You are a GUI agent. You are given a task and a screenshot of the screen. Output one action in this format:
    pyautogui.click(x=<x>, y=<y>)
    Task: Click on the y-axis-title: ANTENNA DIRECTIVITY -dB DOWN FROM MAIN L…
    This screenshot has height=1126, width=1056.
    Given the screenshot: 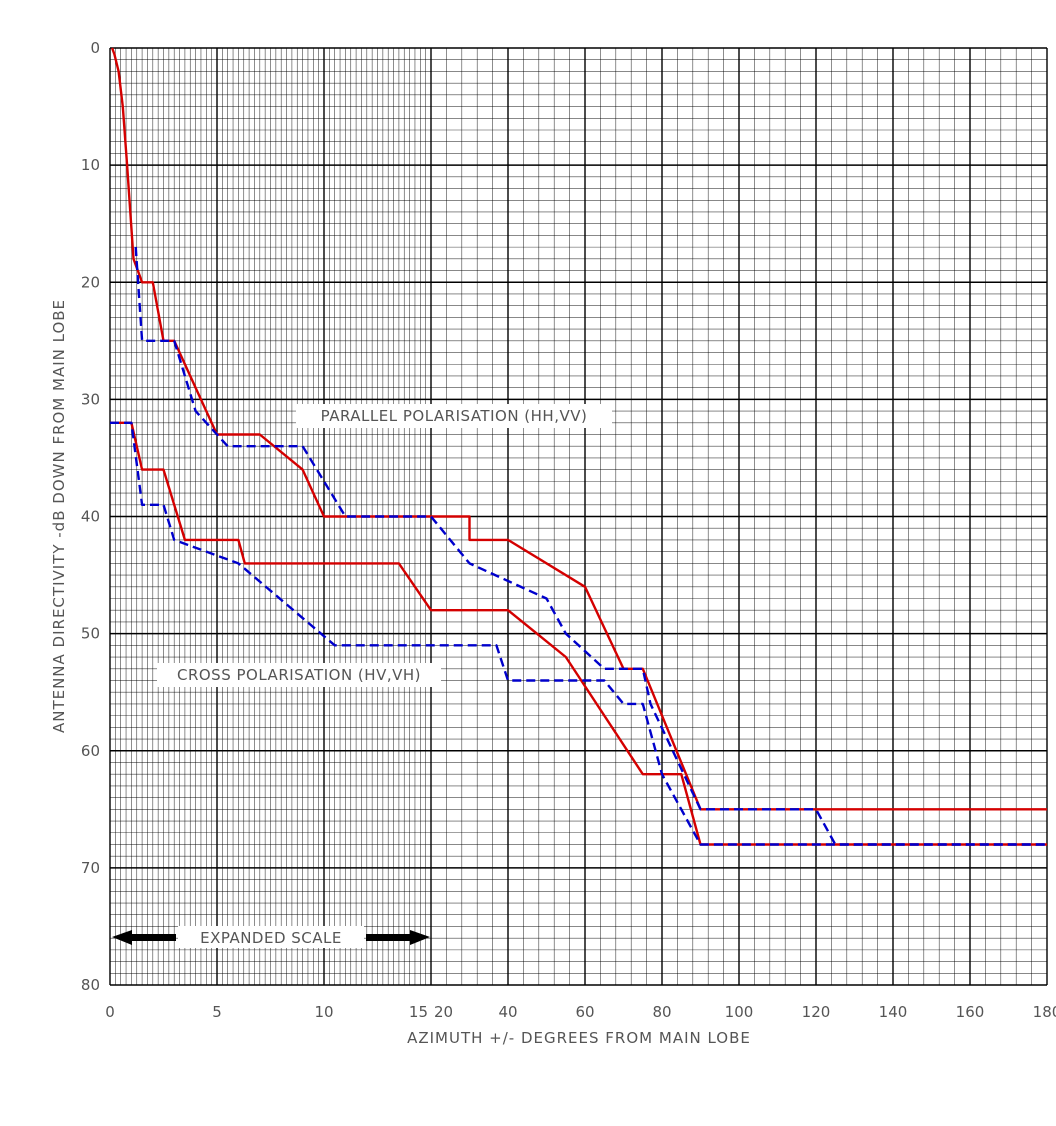 What is the action you would take?
    pyautogui.click(x=59, y=516)
    